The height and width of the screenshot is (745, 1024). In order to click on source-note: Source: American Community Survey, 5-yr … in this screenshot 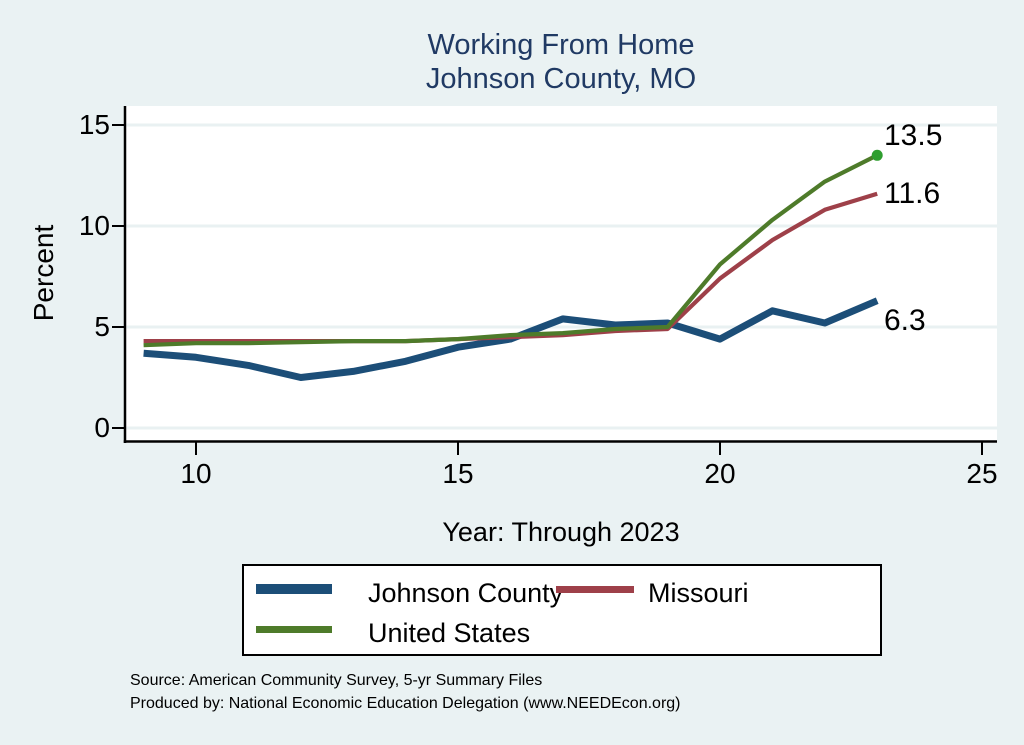, I will do `click(336, 680)`.